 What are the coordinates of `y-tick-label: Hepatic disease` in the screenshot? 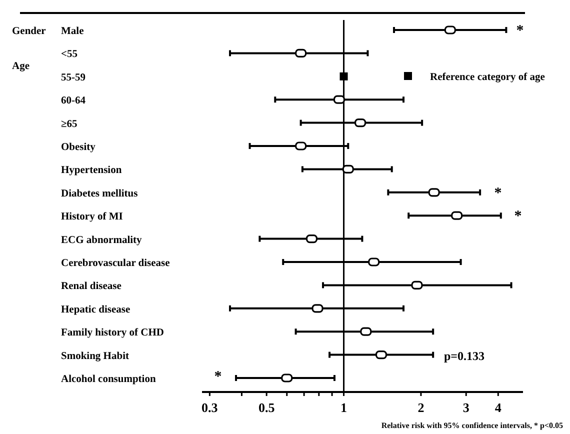 It's located at (95, 310).